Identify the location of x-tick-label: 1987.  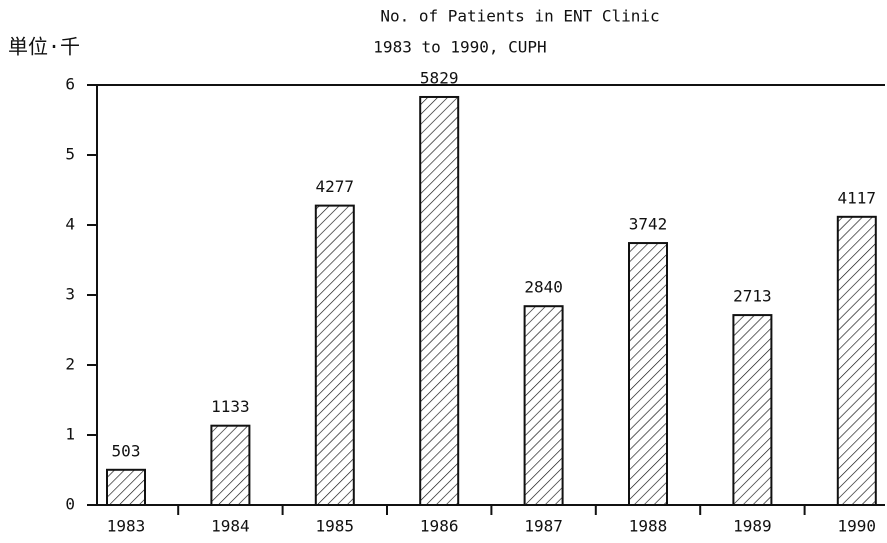
(543, 526).